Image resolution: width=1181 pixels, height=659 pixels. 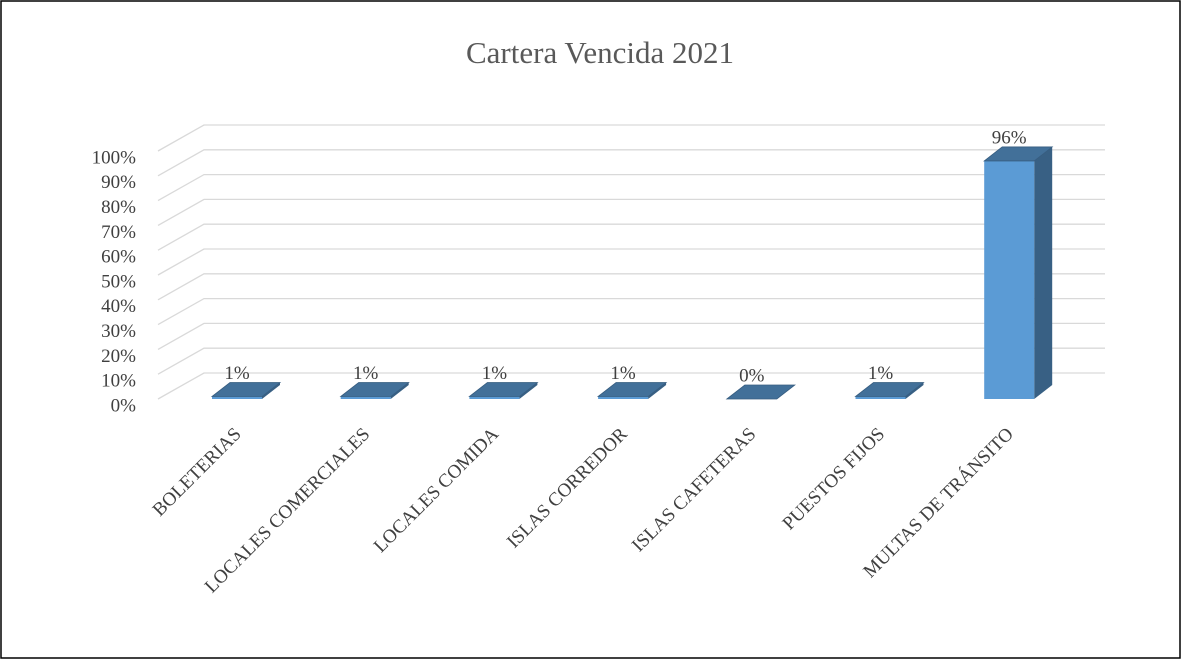 What do you see at coordinates (1009, 137) in the screenshot?
I see `data-label: 96%` at bounding box center [1009, 137].